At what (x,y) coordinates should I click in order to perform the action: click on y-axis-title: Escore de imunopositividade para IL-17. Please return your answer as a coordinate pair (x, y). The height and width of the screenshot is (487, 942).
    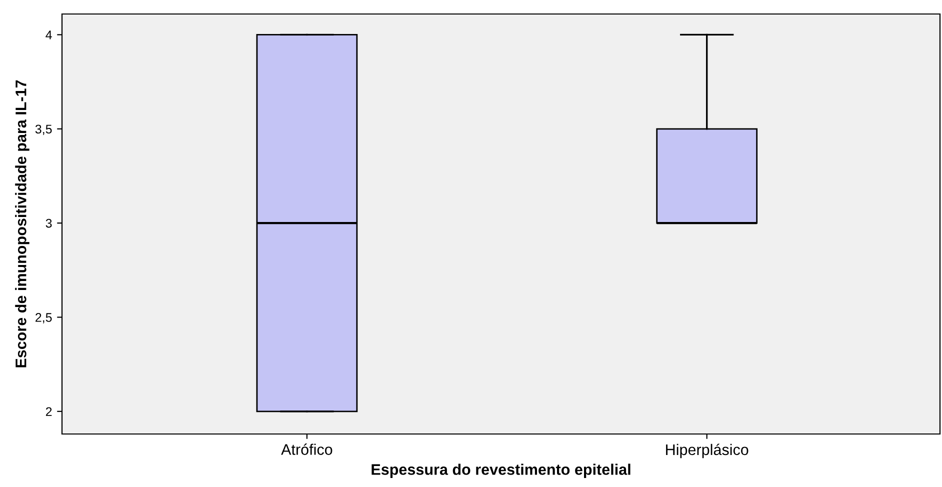
    Looking at the image, I should click on (22, 224).